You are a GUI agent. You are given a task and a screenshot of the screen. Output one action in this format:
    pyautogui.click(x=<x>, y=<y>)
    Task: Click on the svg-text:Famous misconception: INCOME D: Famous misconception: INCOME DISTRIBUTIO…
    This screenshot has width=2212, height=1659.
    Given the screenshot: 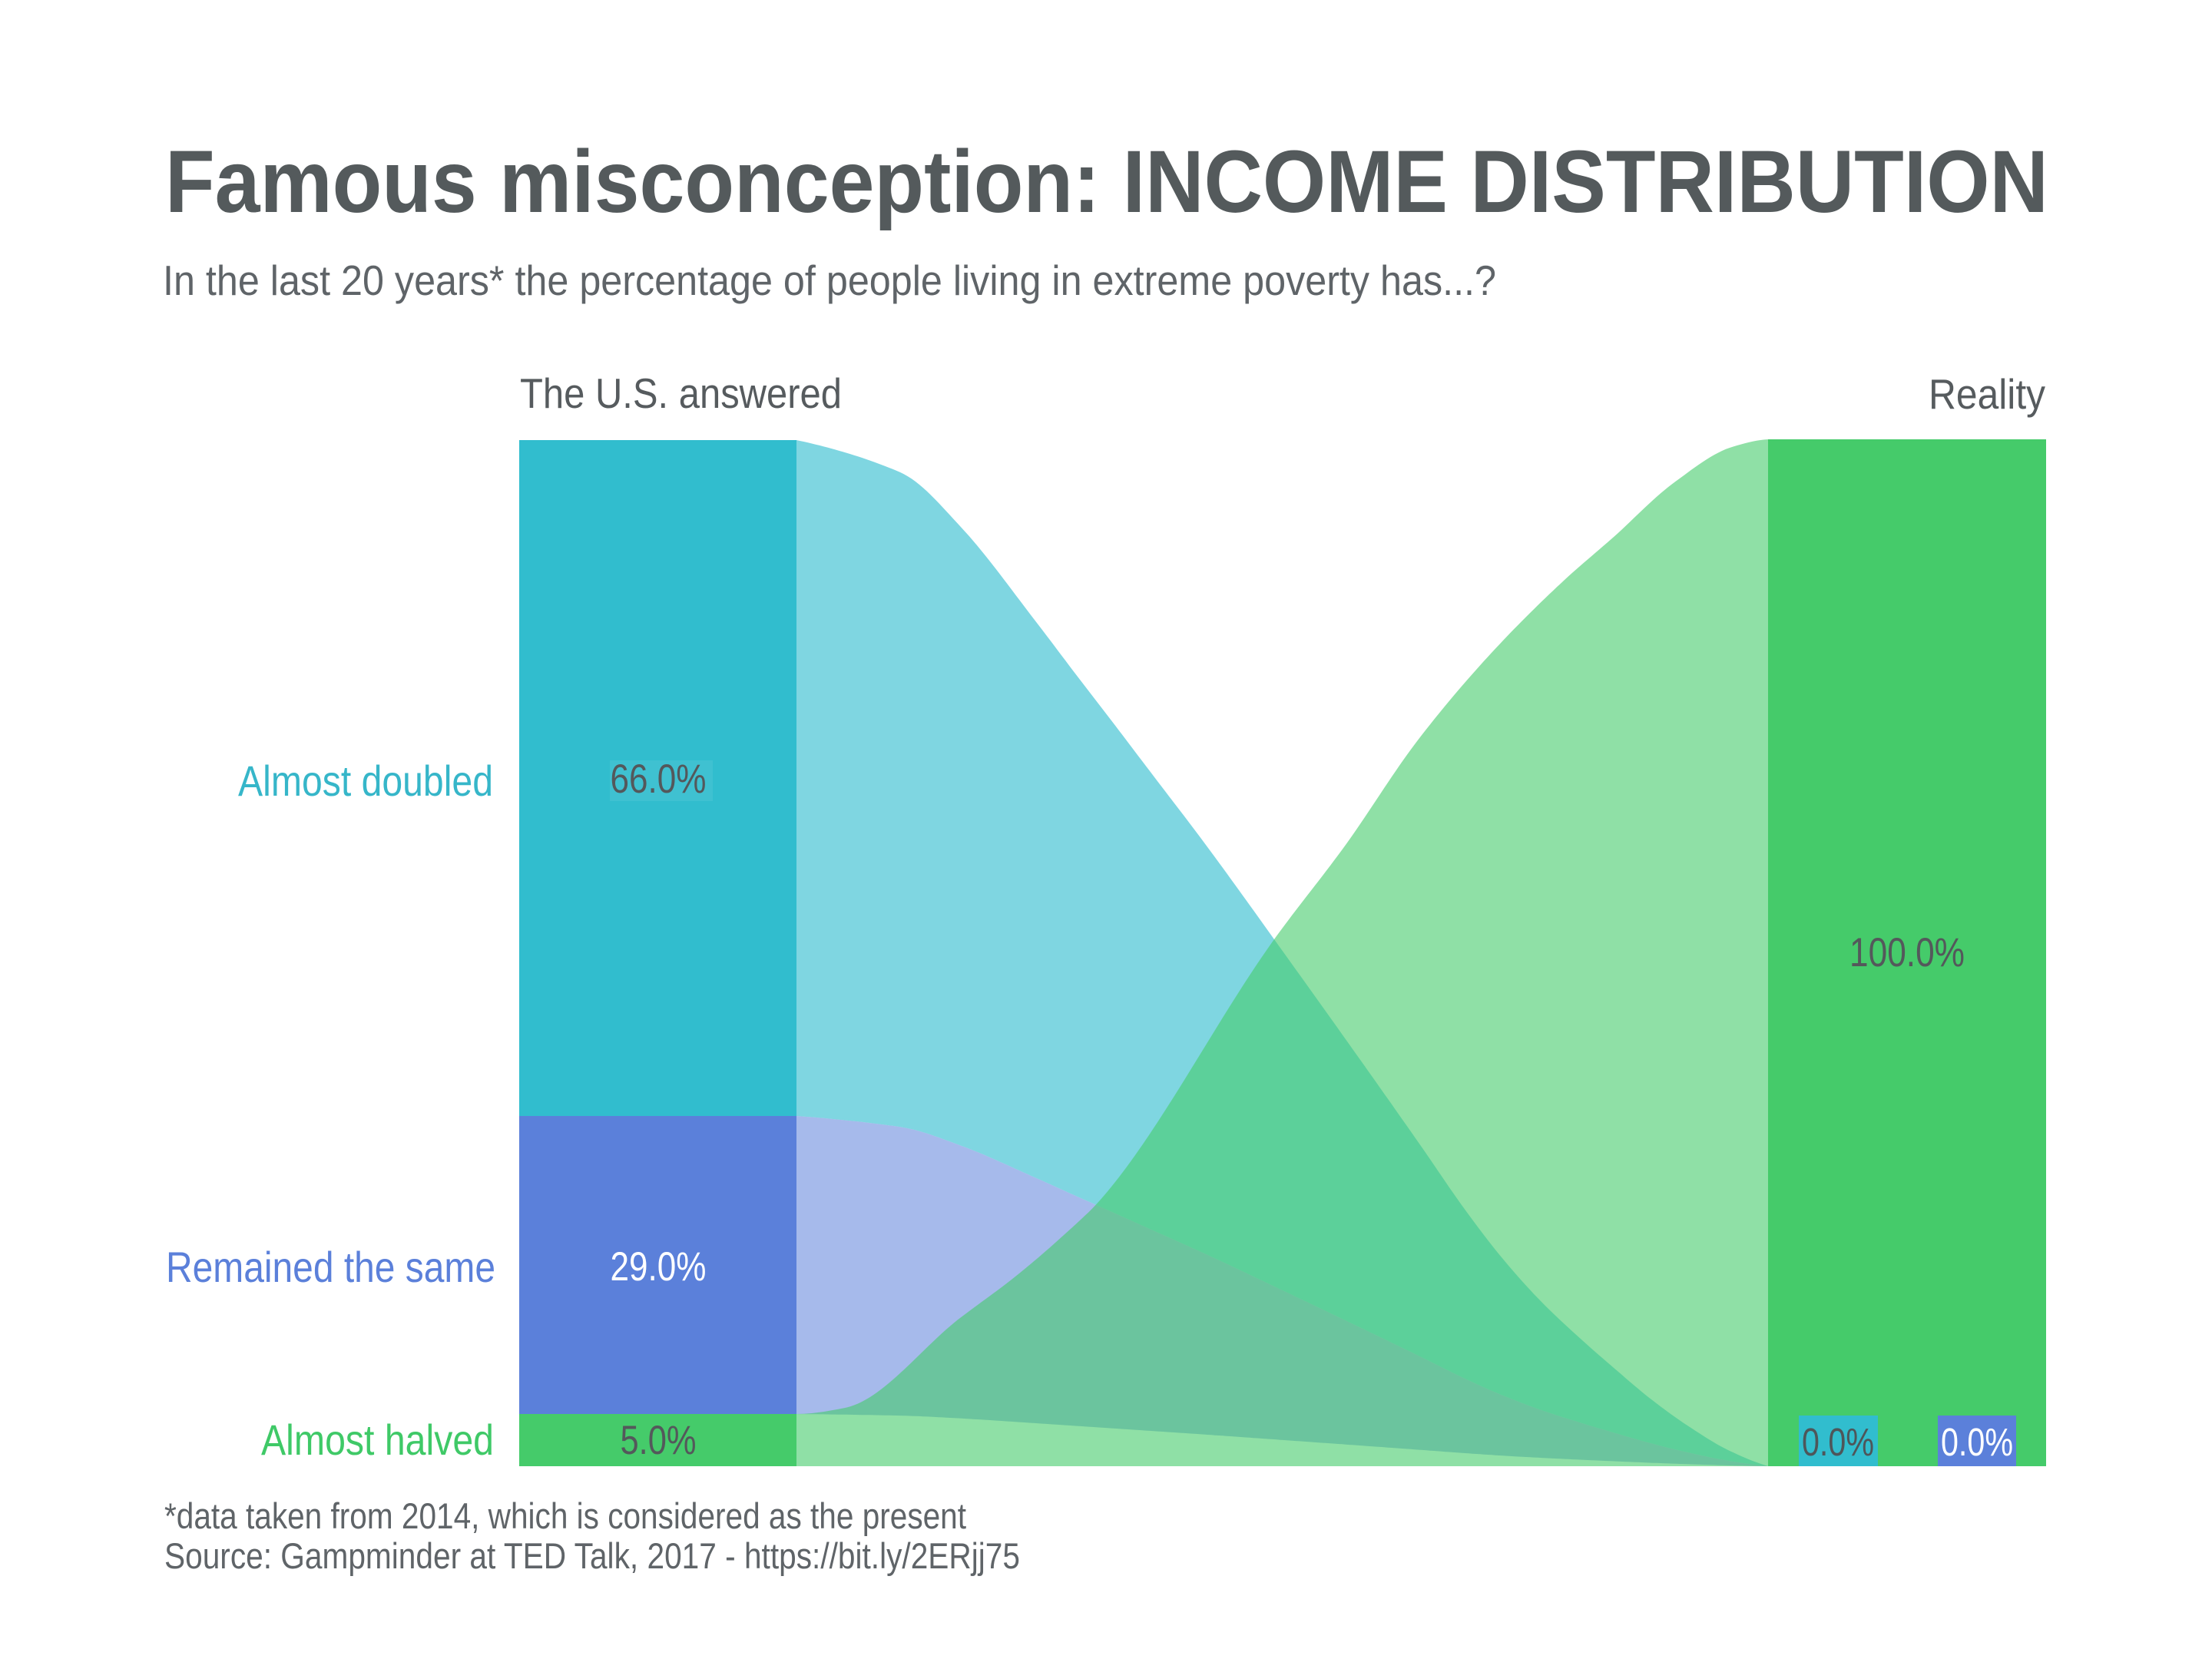 What is the action you would take?
    pyautogui.click(x=1106, y=182)
    